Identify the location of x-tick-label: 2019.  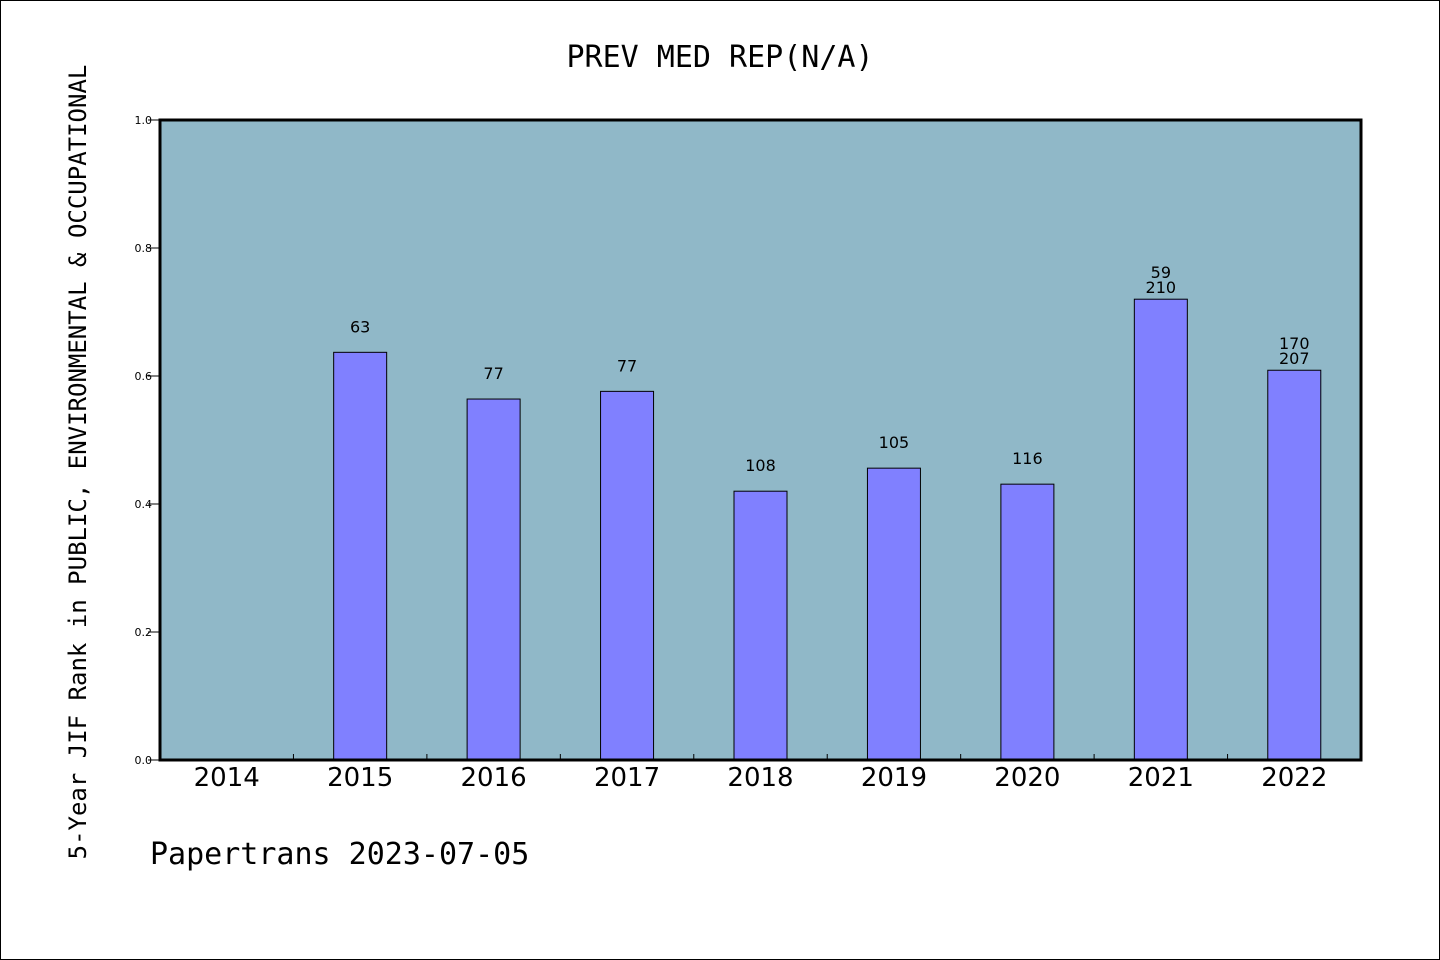
(894, 778).